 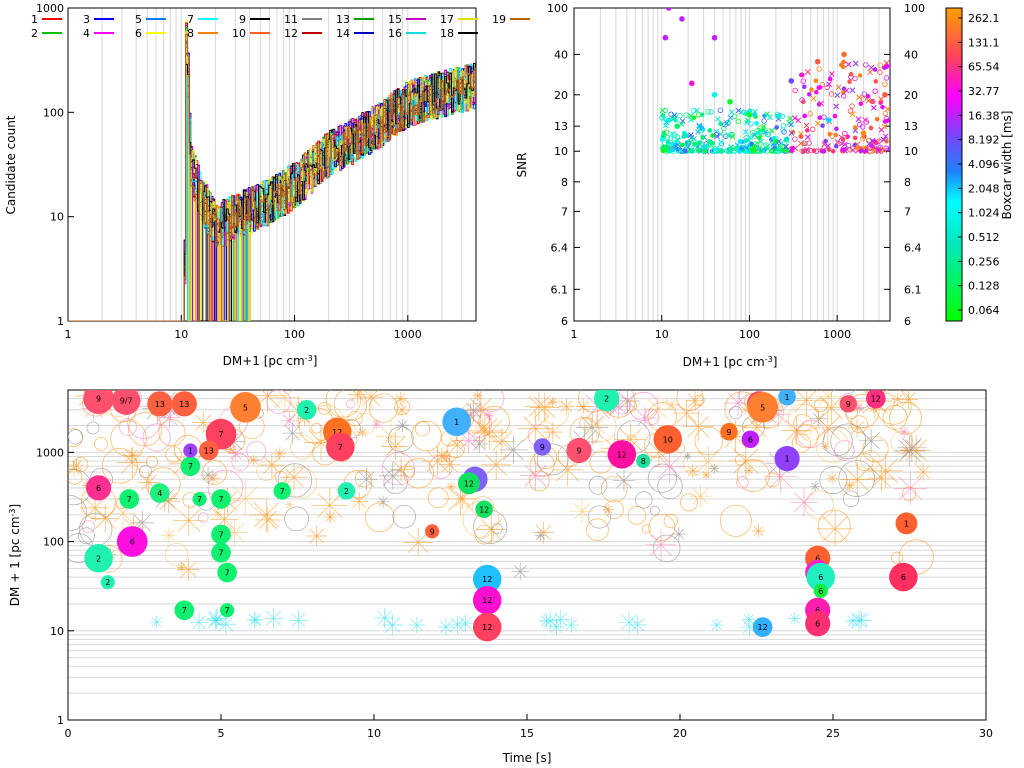 What do you see at coordinates (984, 286) in the screenshot?
I see `colorbar-tick-label: 0.128` at bounding box center [984, 286].